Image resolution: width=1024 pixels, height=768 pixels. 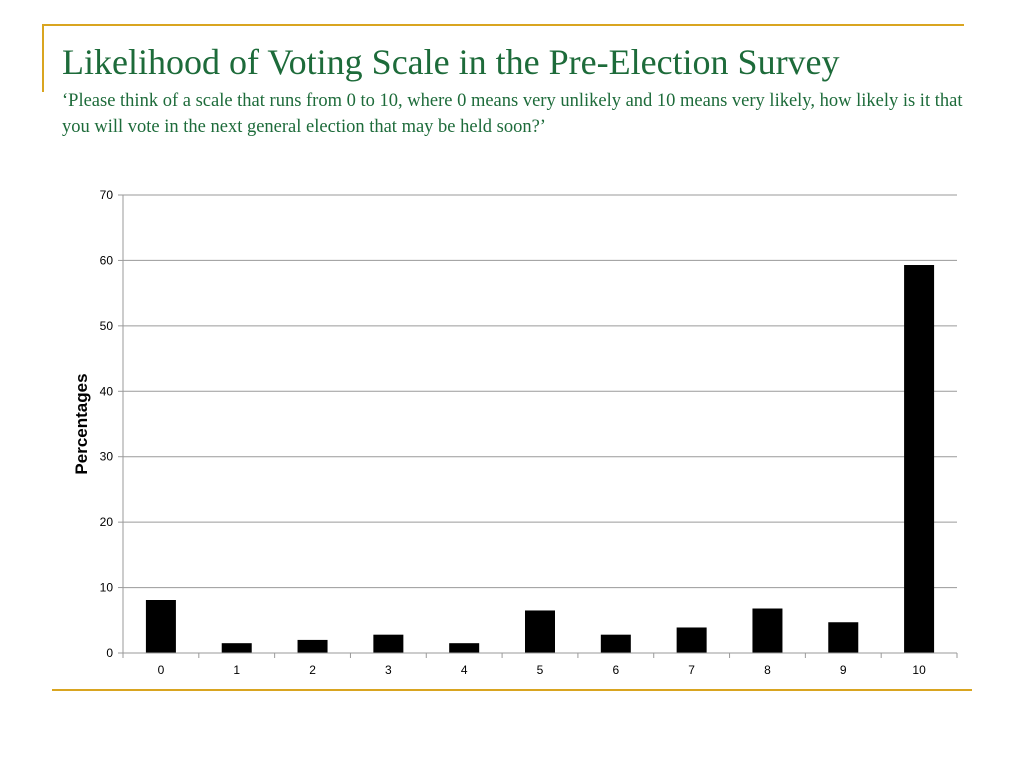 What do you see at coordinates (161, 670) in the screenshot?
I see `x-tick-label: 0` at bounding box center [161, 670].